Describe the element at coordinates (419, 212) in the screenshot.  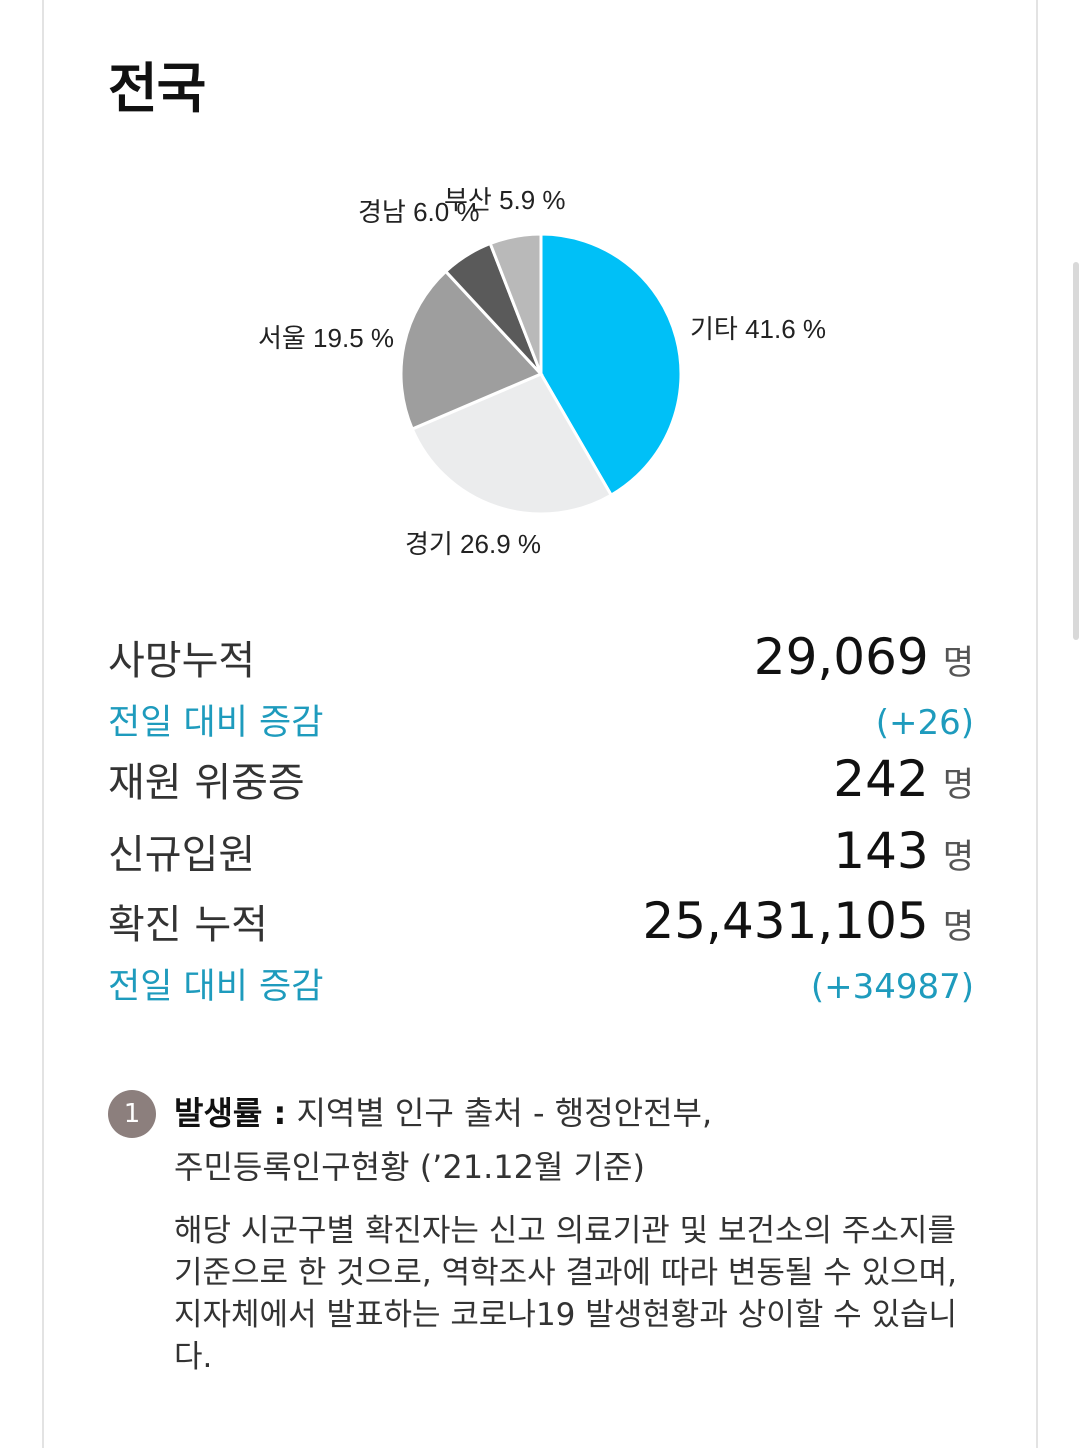
I see `pie-label-4: 경남 6.0 %` at that location.